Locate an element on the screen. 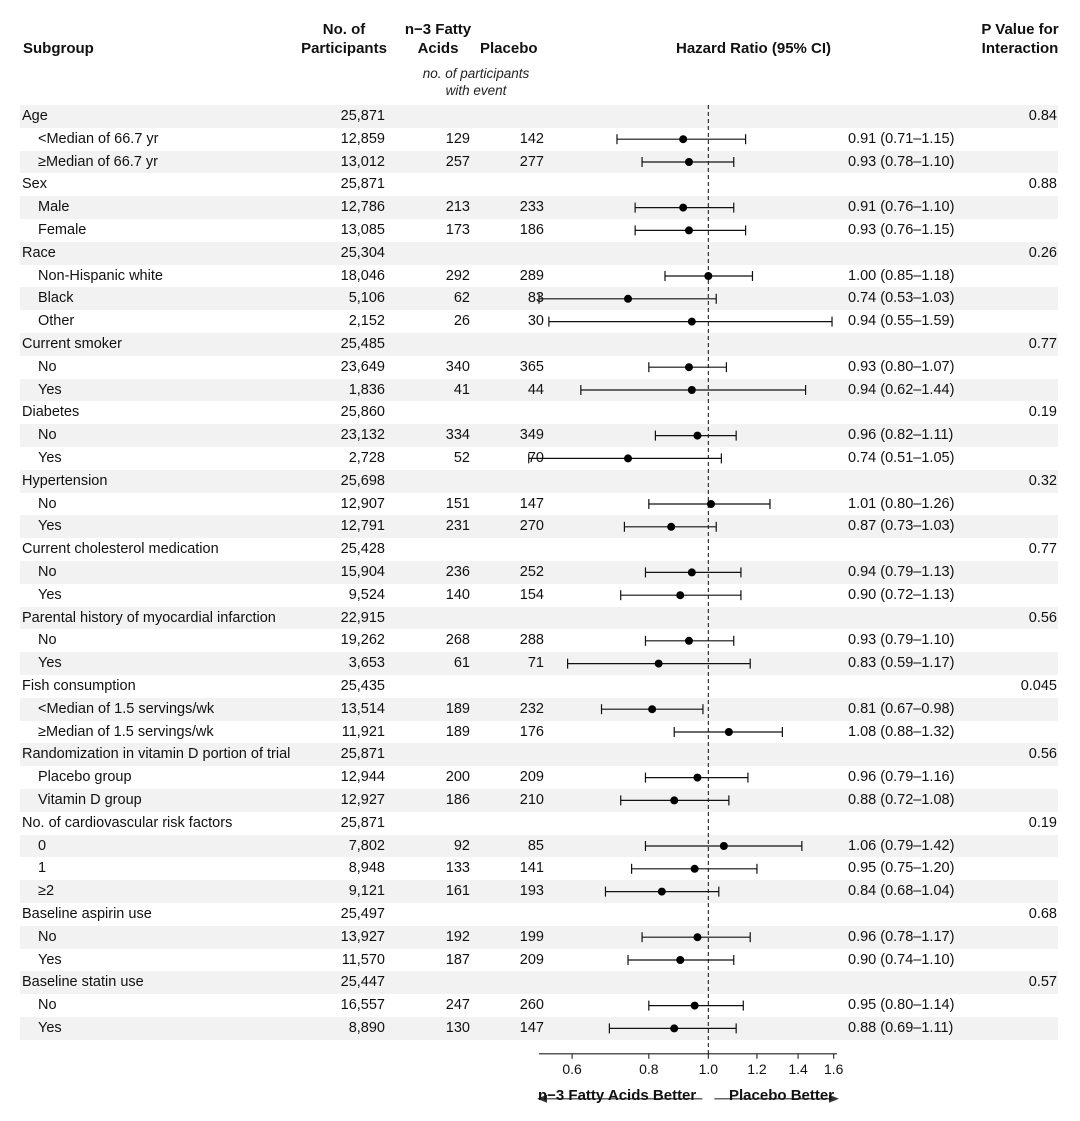 The width and height of the screenshot is (1080, 1121). subgroup-label: No. of cardiovascular risk factors is located at coordinates (127, 822).